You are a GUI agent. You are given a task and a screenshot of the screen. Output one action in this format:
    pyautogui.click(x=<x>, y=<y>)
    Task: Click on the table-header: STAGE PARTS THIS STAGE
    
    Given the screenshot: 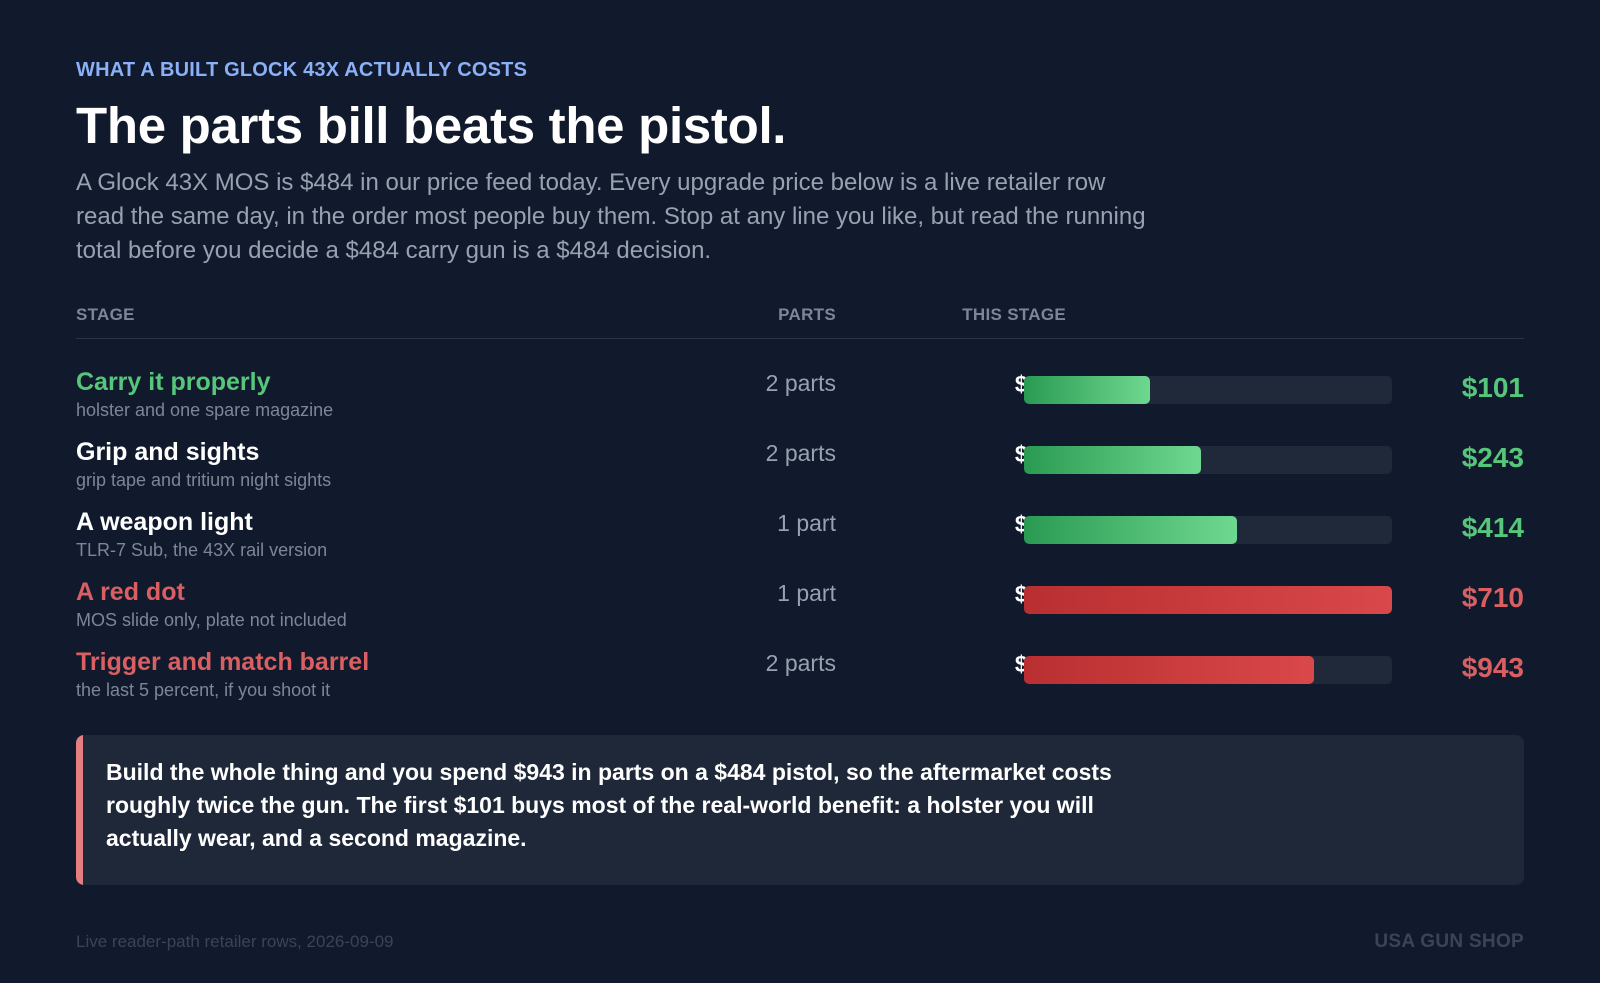 What is the action you would take?
    pyautogui.click(x=800, y=321)
    